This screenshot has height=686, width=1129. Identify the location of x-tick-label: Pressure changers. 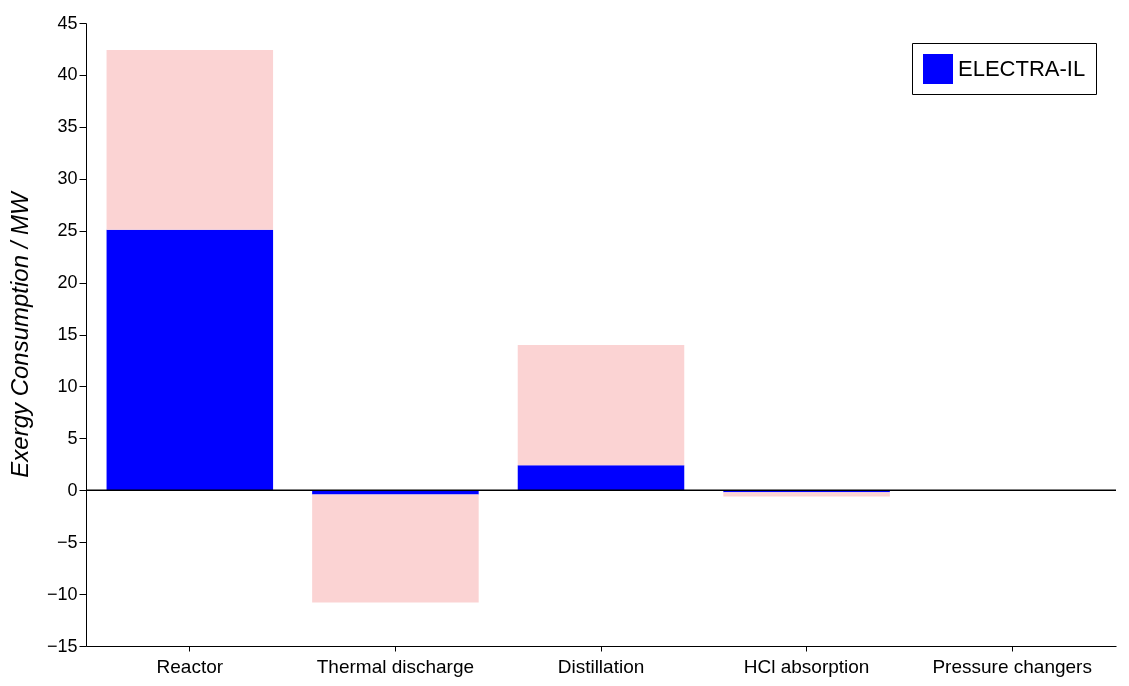
(1012, 666).